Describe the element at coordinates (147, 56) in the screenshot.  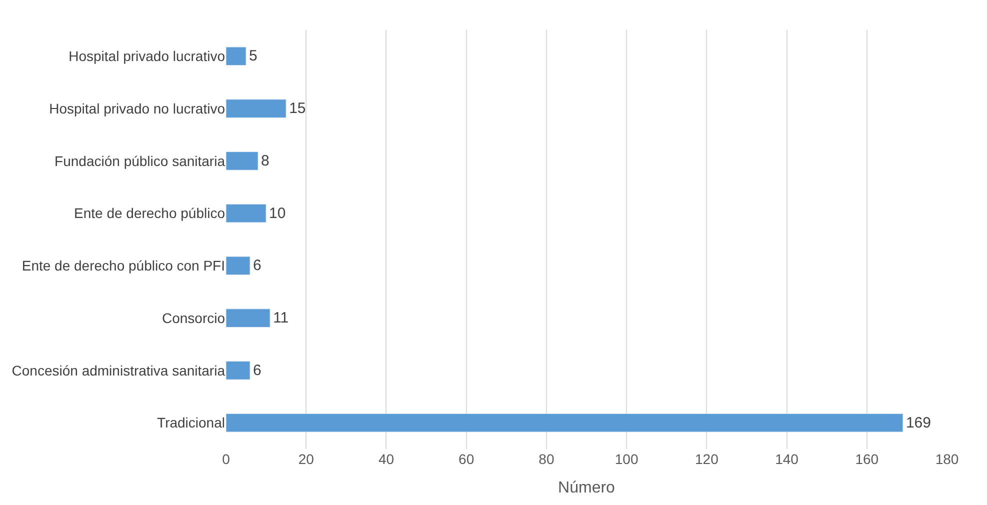
I see `y-tick-label: Hospital privado lucrativo` at that location.